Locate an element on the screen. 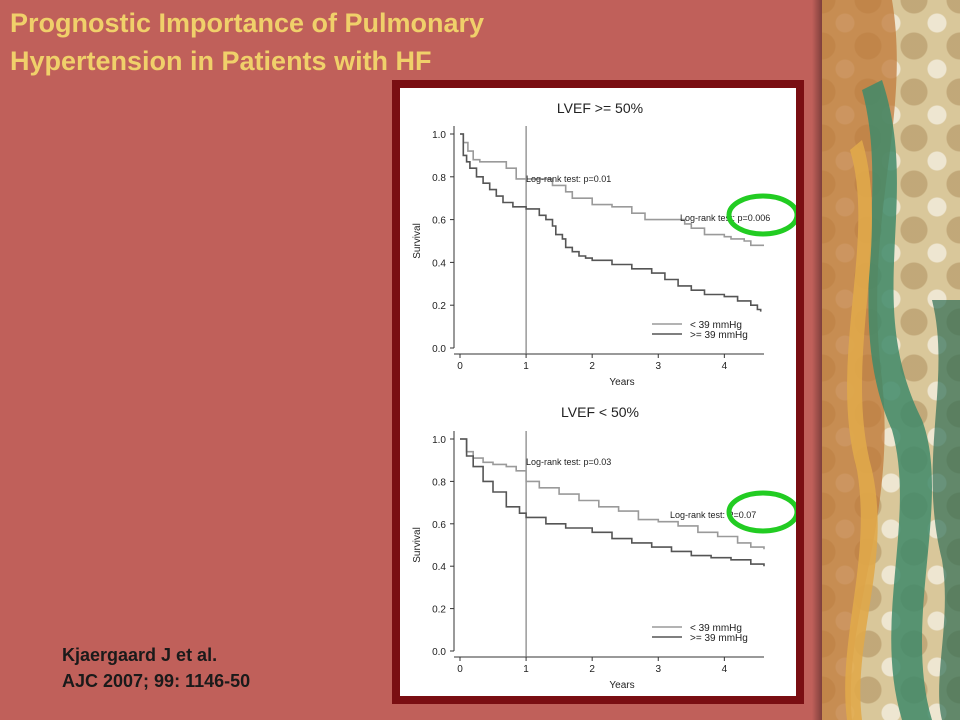 The image size is (960, 720). log-rank-annotation: Log-rank test: p=0.01 is located at coordinates (568, 179).